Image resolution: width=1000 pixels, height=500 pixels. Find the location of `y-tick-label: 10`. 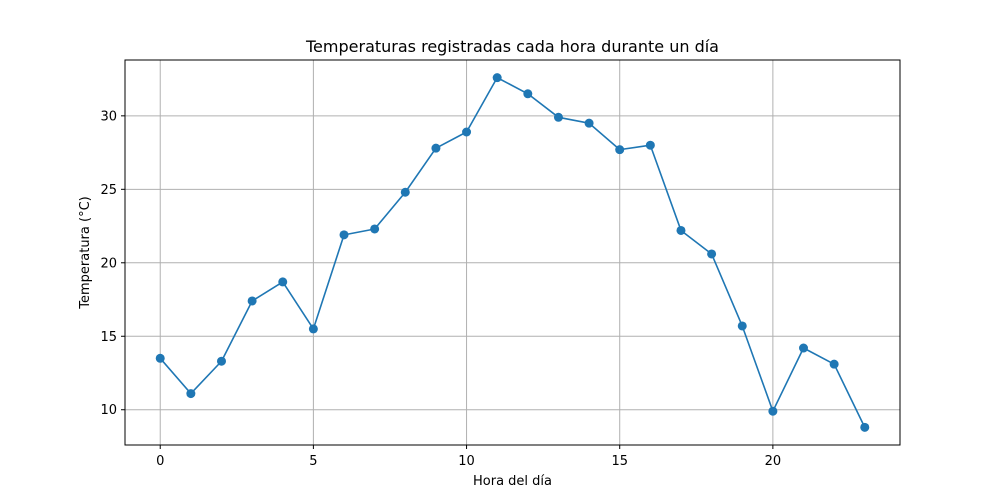

y-tick-label: 10 is located at coordinates (108, 410).